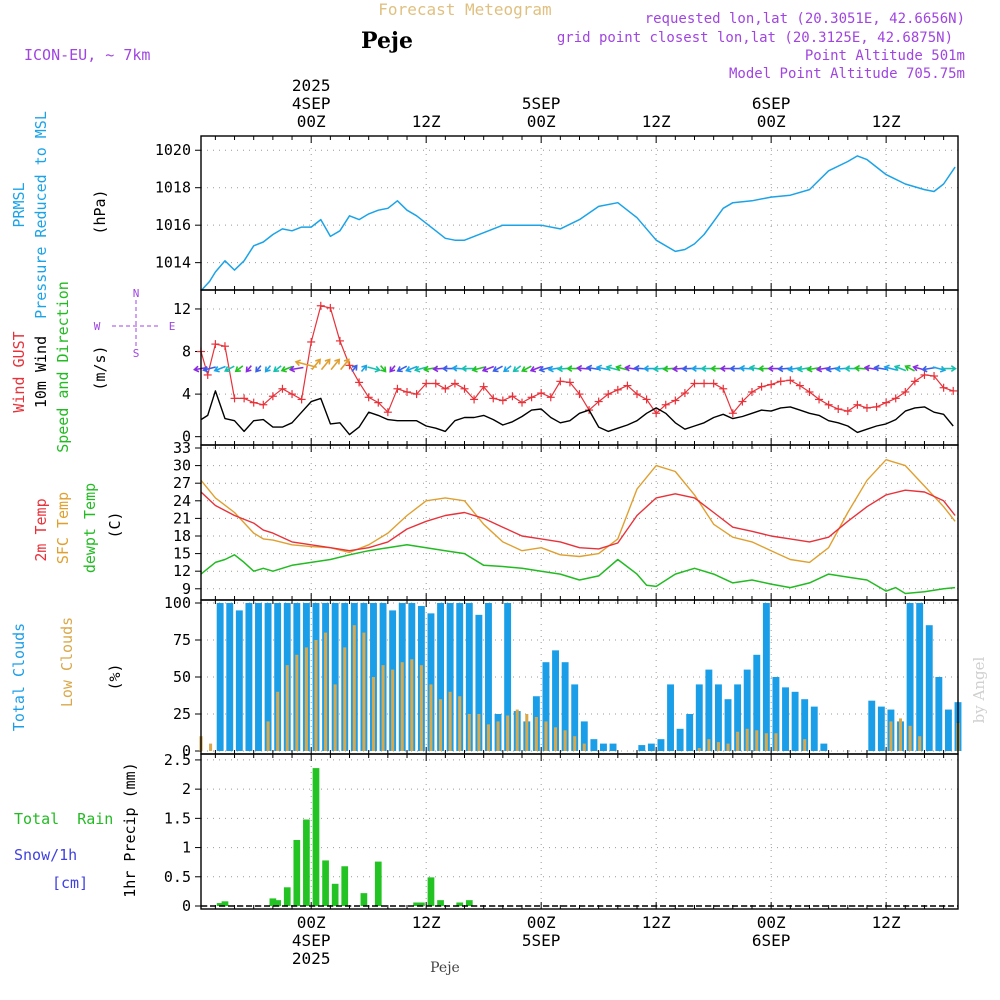 The width and height of the screenshot is (1000, 1000). What do you see at coordinates (182, 309) in the screenshot?
I see `y-tick-label: 12` at bounding box center [182, 309].